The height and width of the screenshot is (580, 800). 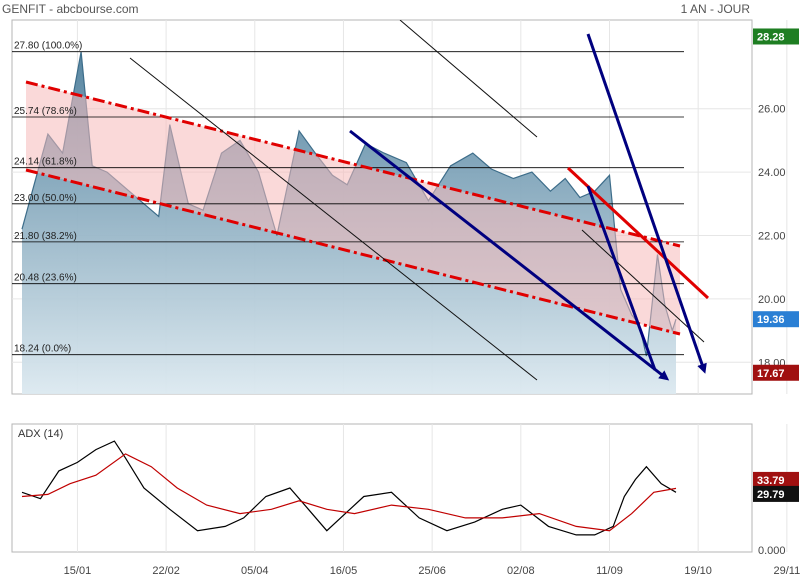 I want to click on fib-level-label: 20.48 (23.6%), so click(x=45, y=278).